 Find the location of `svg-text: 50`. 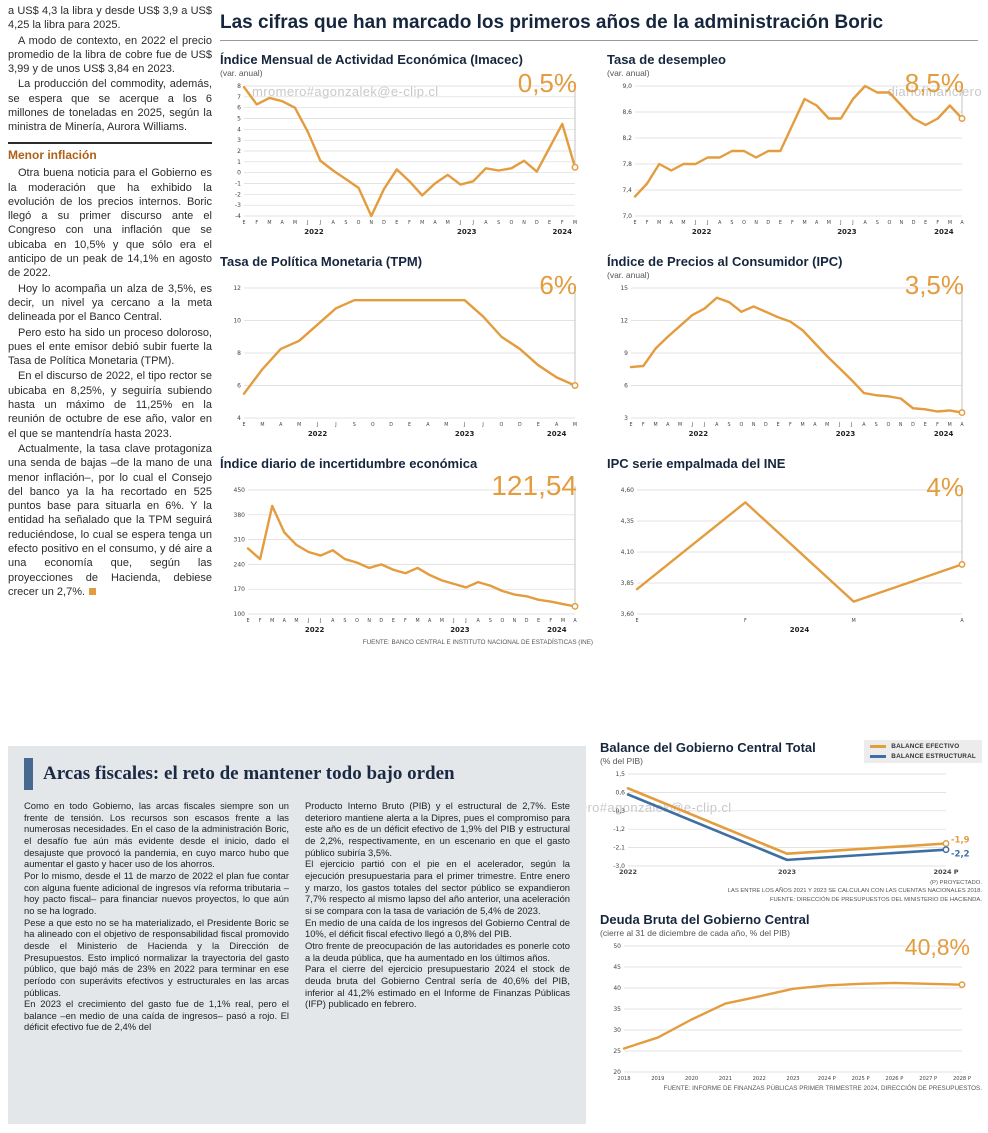

svg-text: 50 is located at coordinates (617, 946).